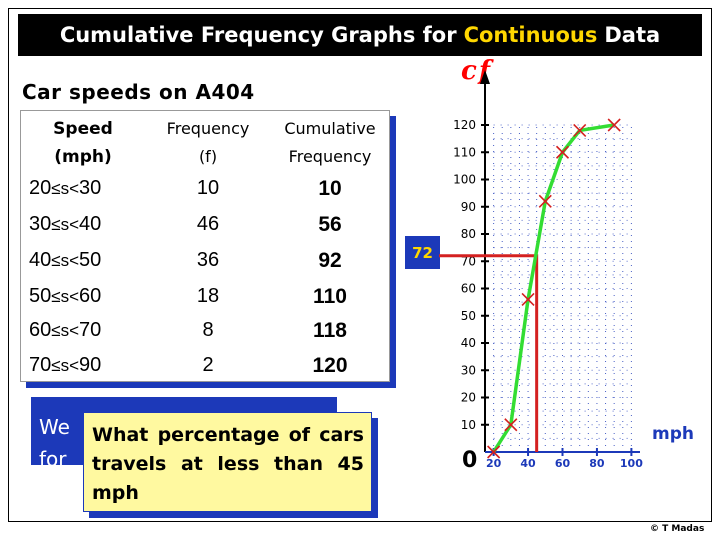  Describe the element at coordinates (330, 128) in the screenshot. I see `header-cumulative: Cumulative` at that location.